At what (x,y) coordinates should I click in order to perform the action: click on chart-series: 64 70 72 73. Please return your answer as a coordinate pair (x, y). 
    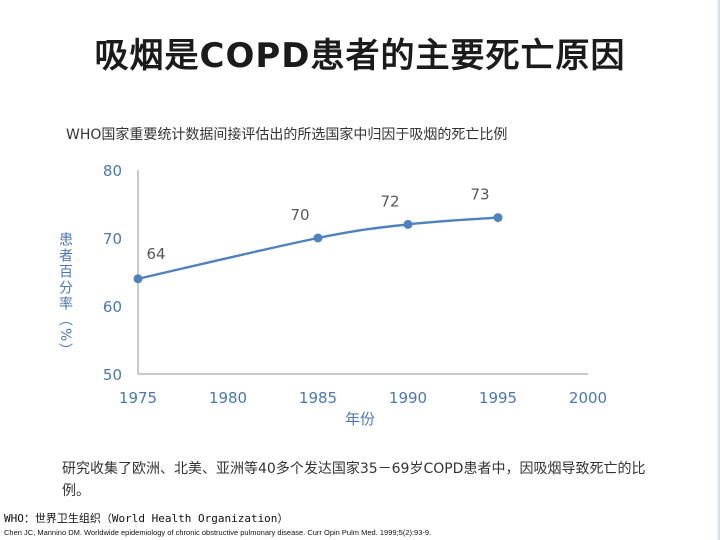
    Looking at the image, I should click on (318, 235).